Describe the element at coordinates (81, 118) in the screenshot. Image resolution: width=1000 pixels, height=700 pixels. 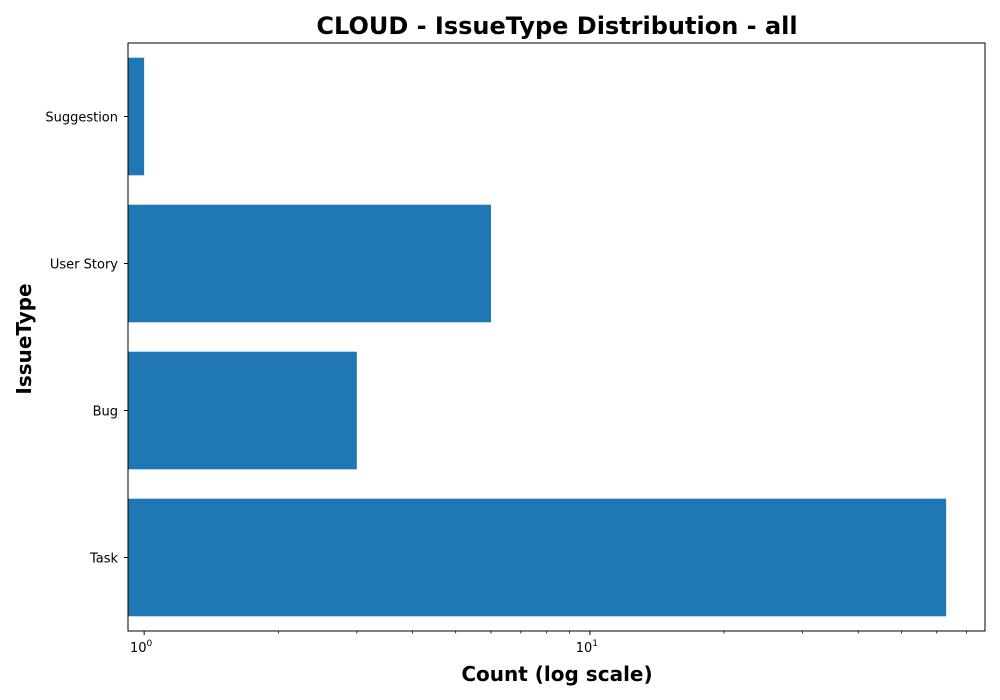
I see `y-tick-label-suggestion: Suggestion` at that location.